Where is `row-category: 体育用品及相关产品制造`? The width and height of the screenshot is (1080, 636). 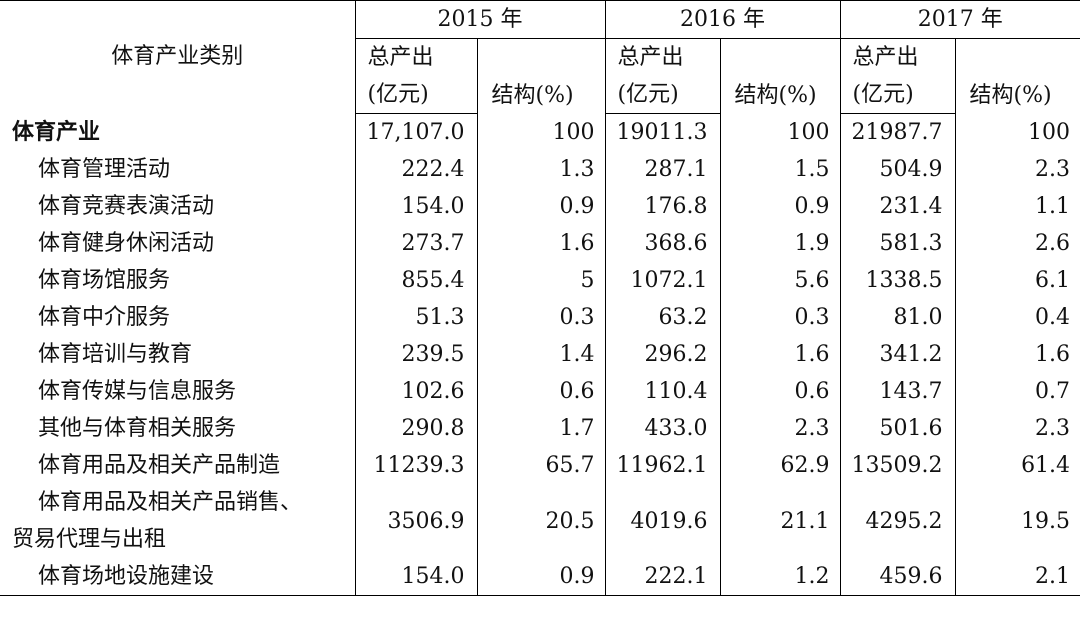 row-category: 体育用品及相关产品制造 is located at coordinates (159, 465).